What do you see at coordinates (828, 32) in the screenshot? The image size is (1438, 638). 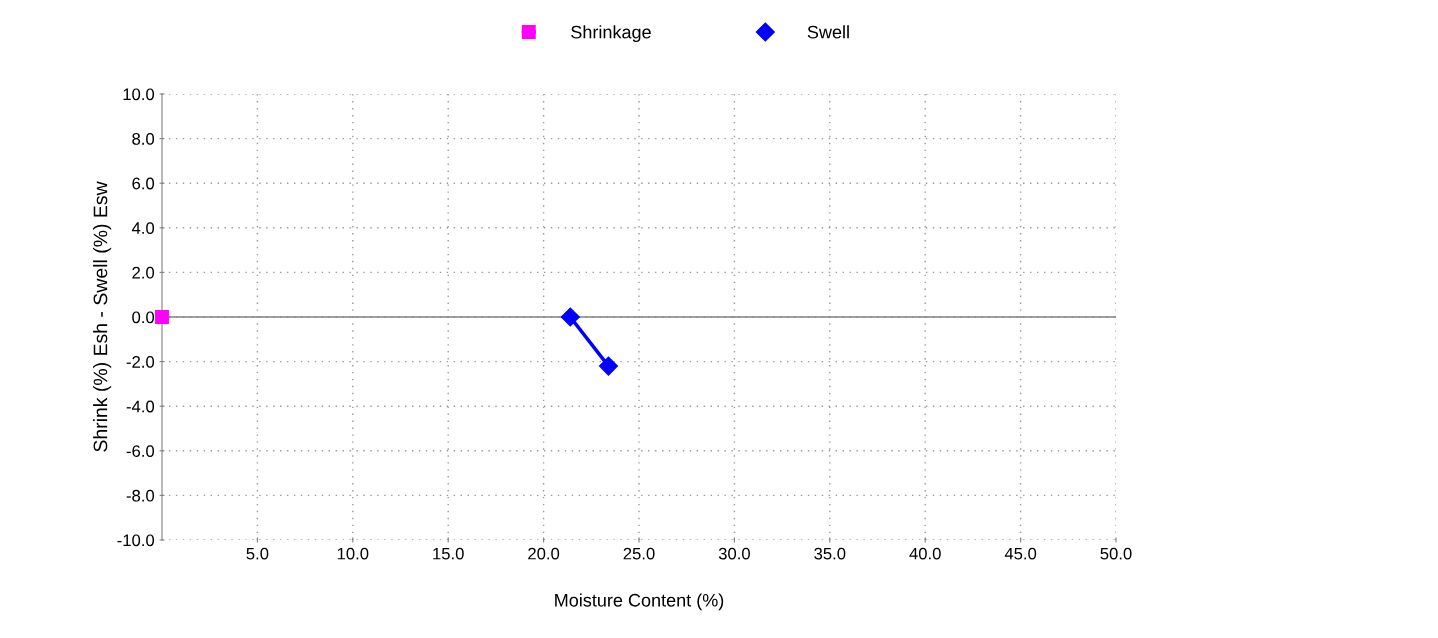 I see `legend-label: Swell` at bounding box center [828, 32].